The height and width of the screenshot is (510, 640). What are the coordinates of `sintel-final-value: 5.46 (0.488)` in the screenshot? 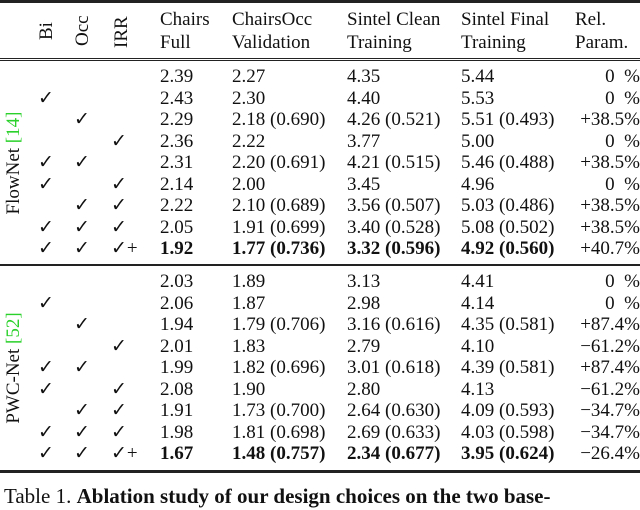 It's located at (508, 162).